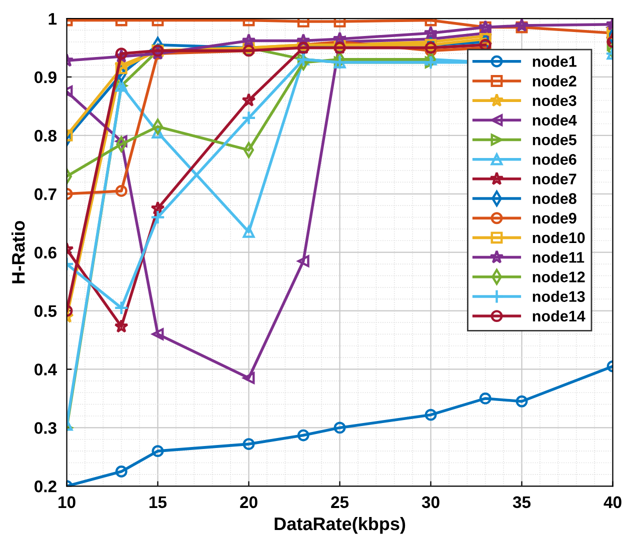 This screenshot has width=624, height=545. I want to click on x-tick-label: 10, so click(67, 502).